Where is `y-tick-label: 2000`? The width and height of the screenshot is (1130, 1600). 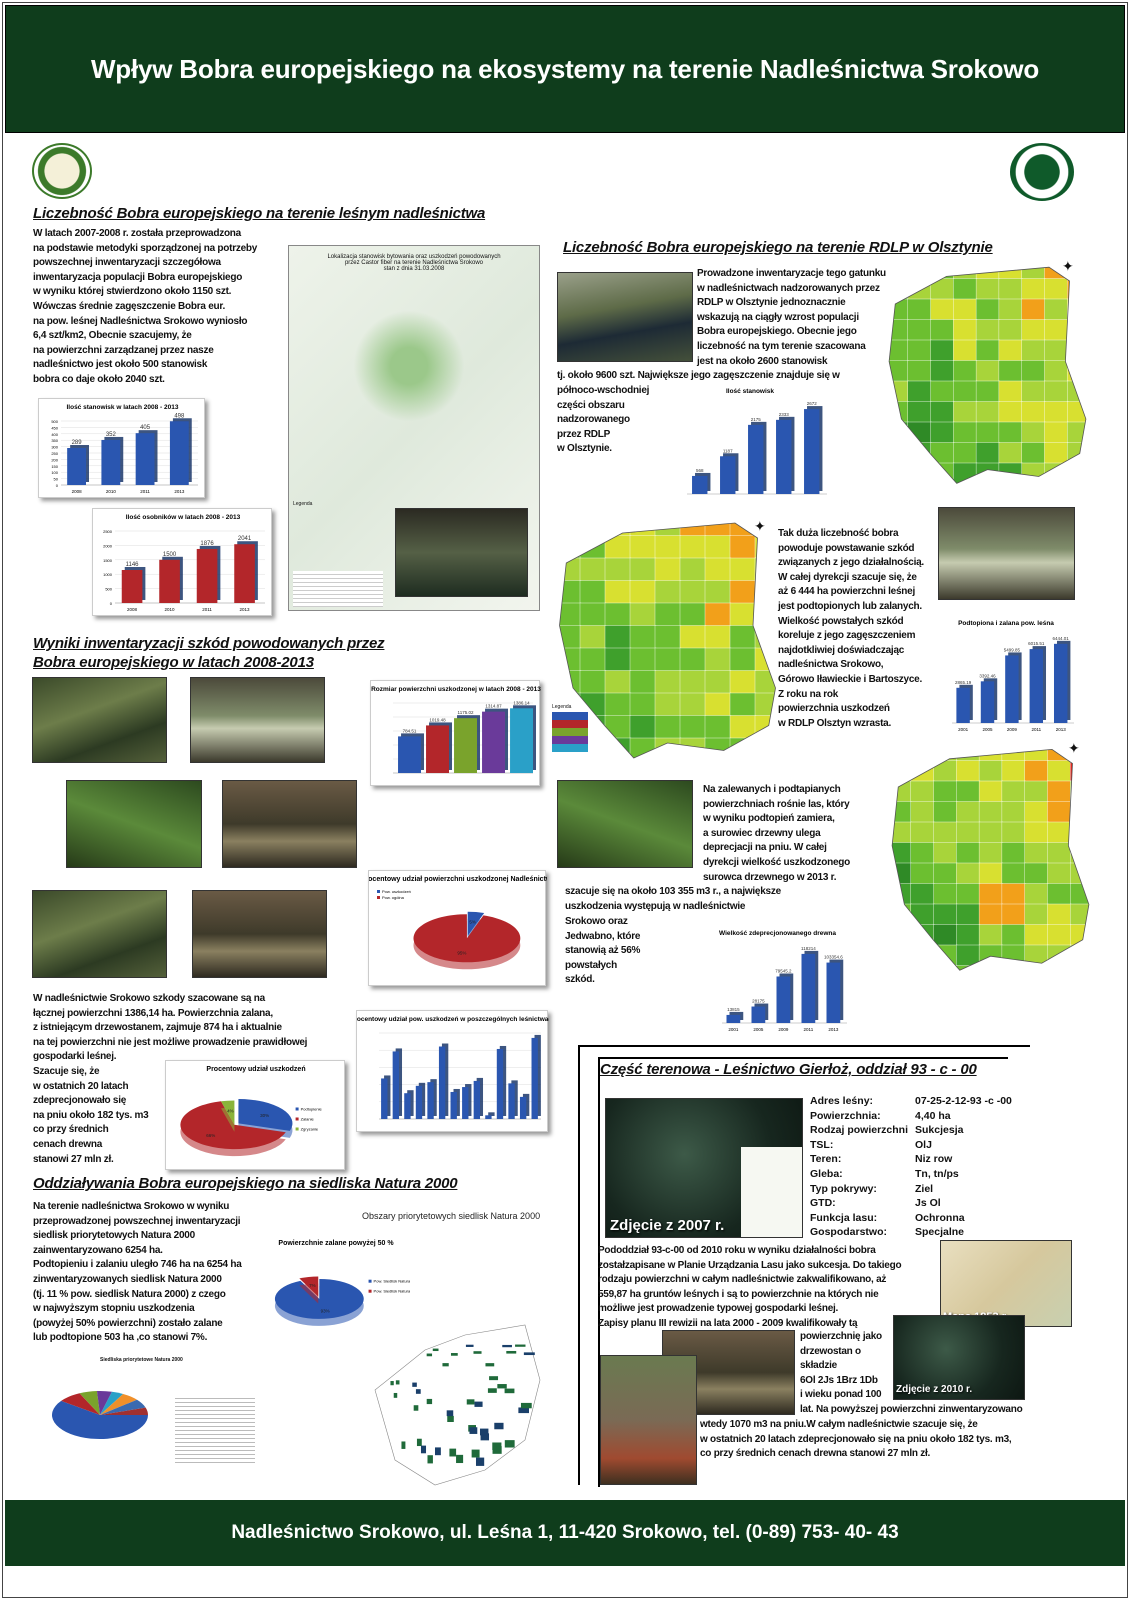
y-tick-label: 2000 is located at coordinates (108, 545).